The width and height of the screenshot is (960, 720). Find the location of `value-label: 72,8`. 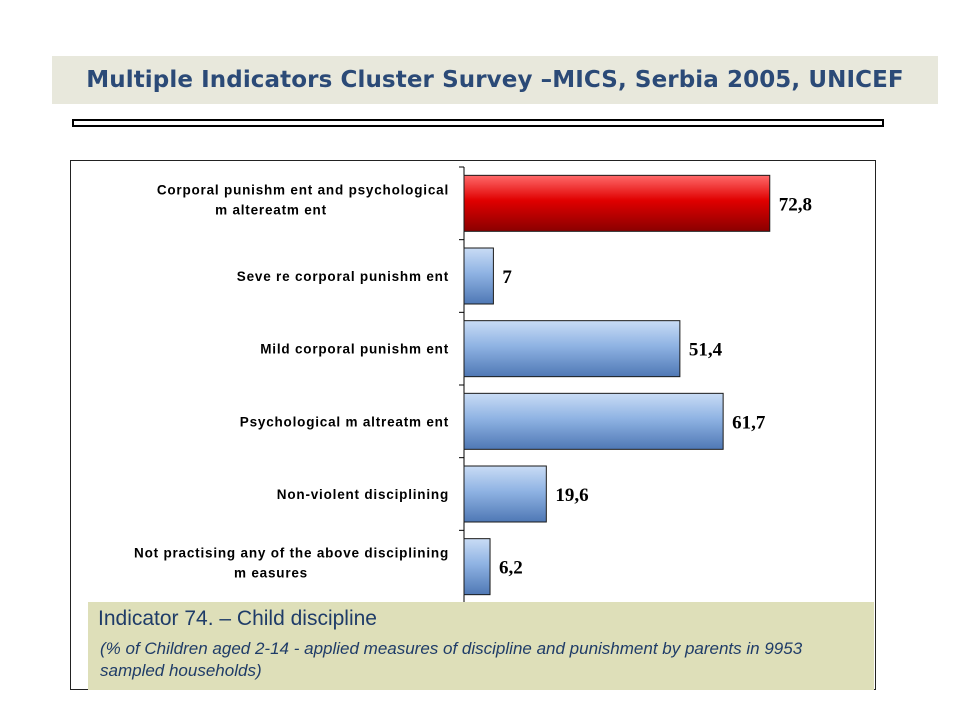

value-label: 72,8 is located at coordinates (795, 204).